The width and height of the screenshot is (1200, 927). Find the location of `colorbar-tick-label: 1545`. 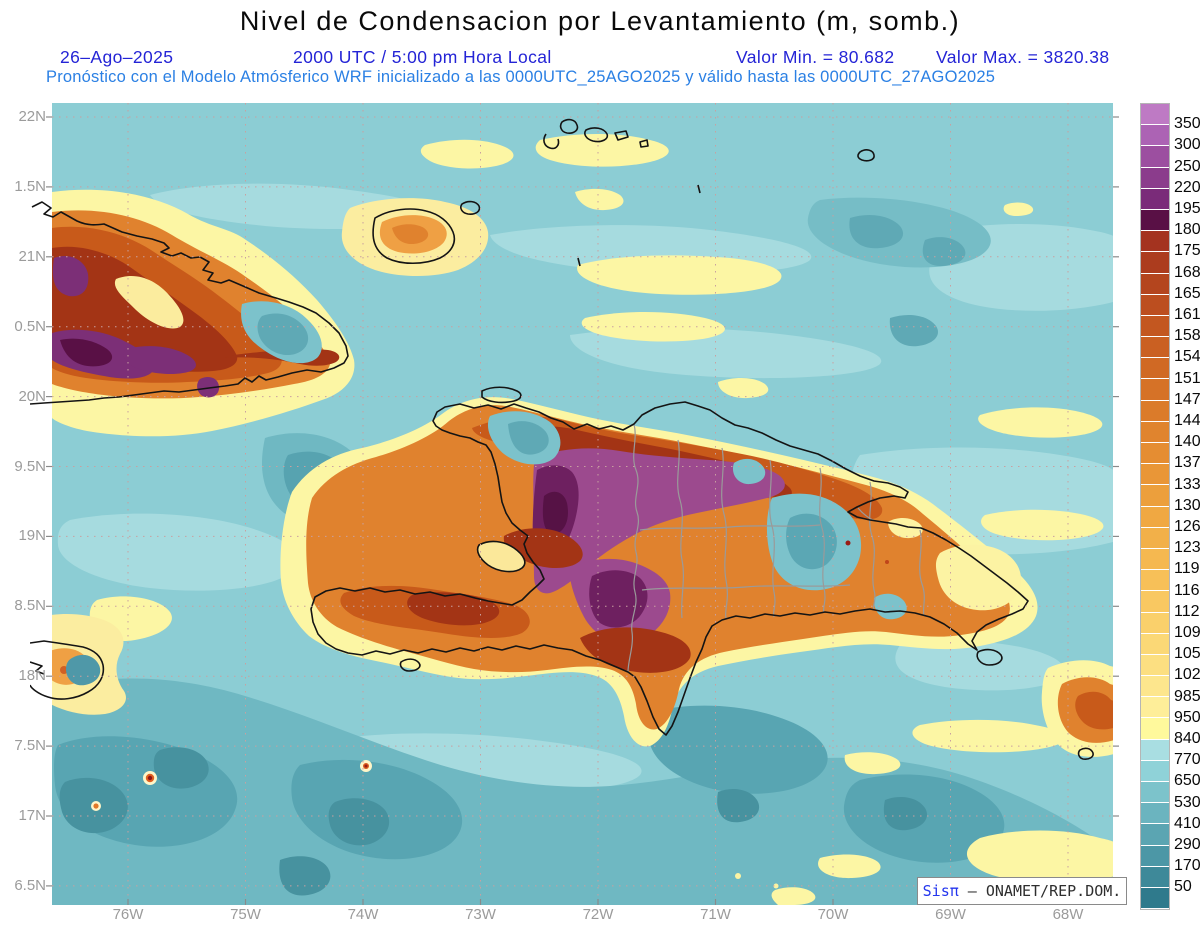

colorbar-tick-label: 1545 is located at coordinates (1187, 357).